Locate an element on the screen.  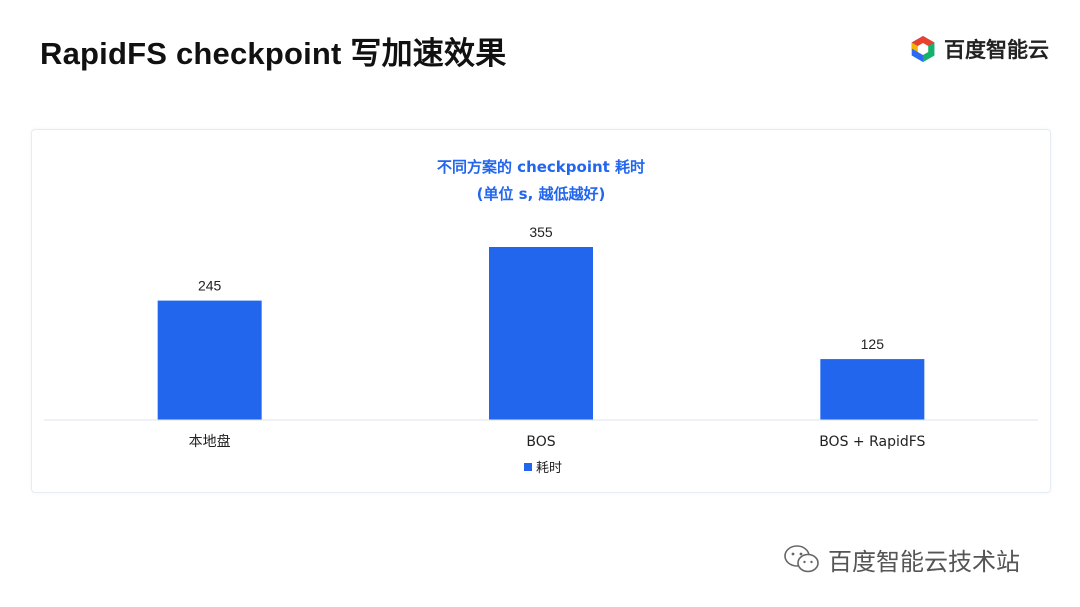
x-tick-label-3: BOS + RapidFS is located at coordinates (872, 442).